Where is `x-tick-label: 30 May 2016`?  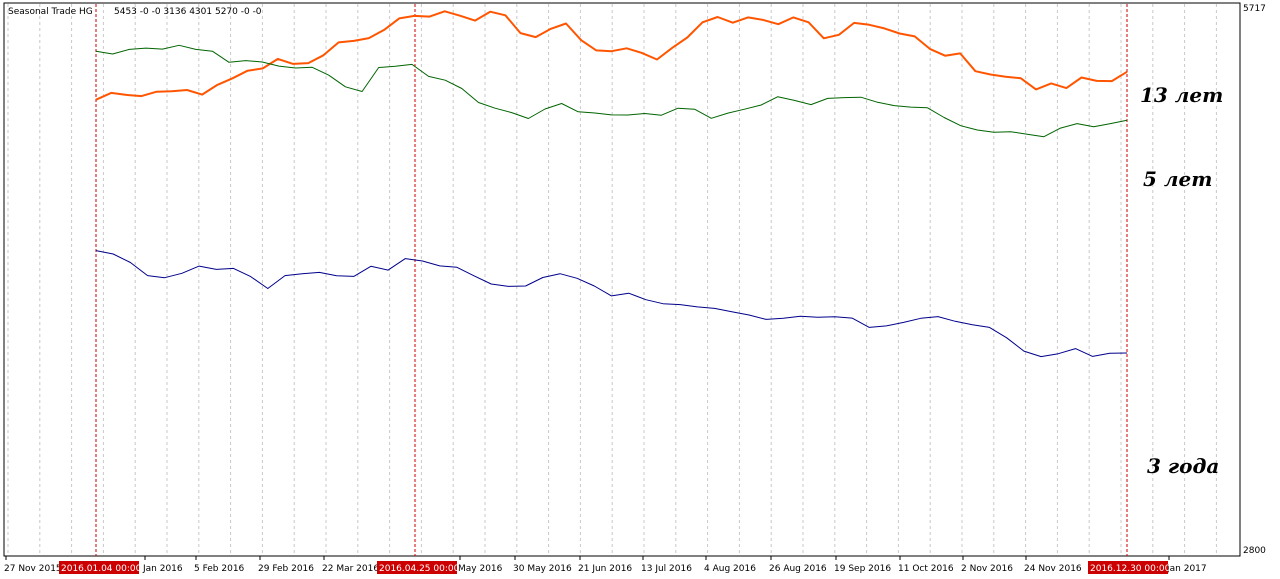 x-tick-label: 30 May 2016 is located at coordinates (542, 569).